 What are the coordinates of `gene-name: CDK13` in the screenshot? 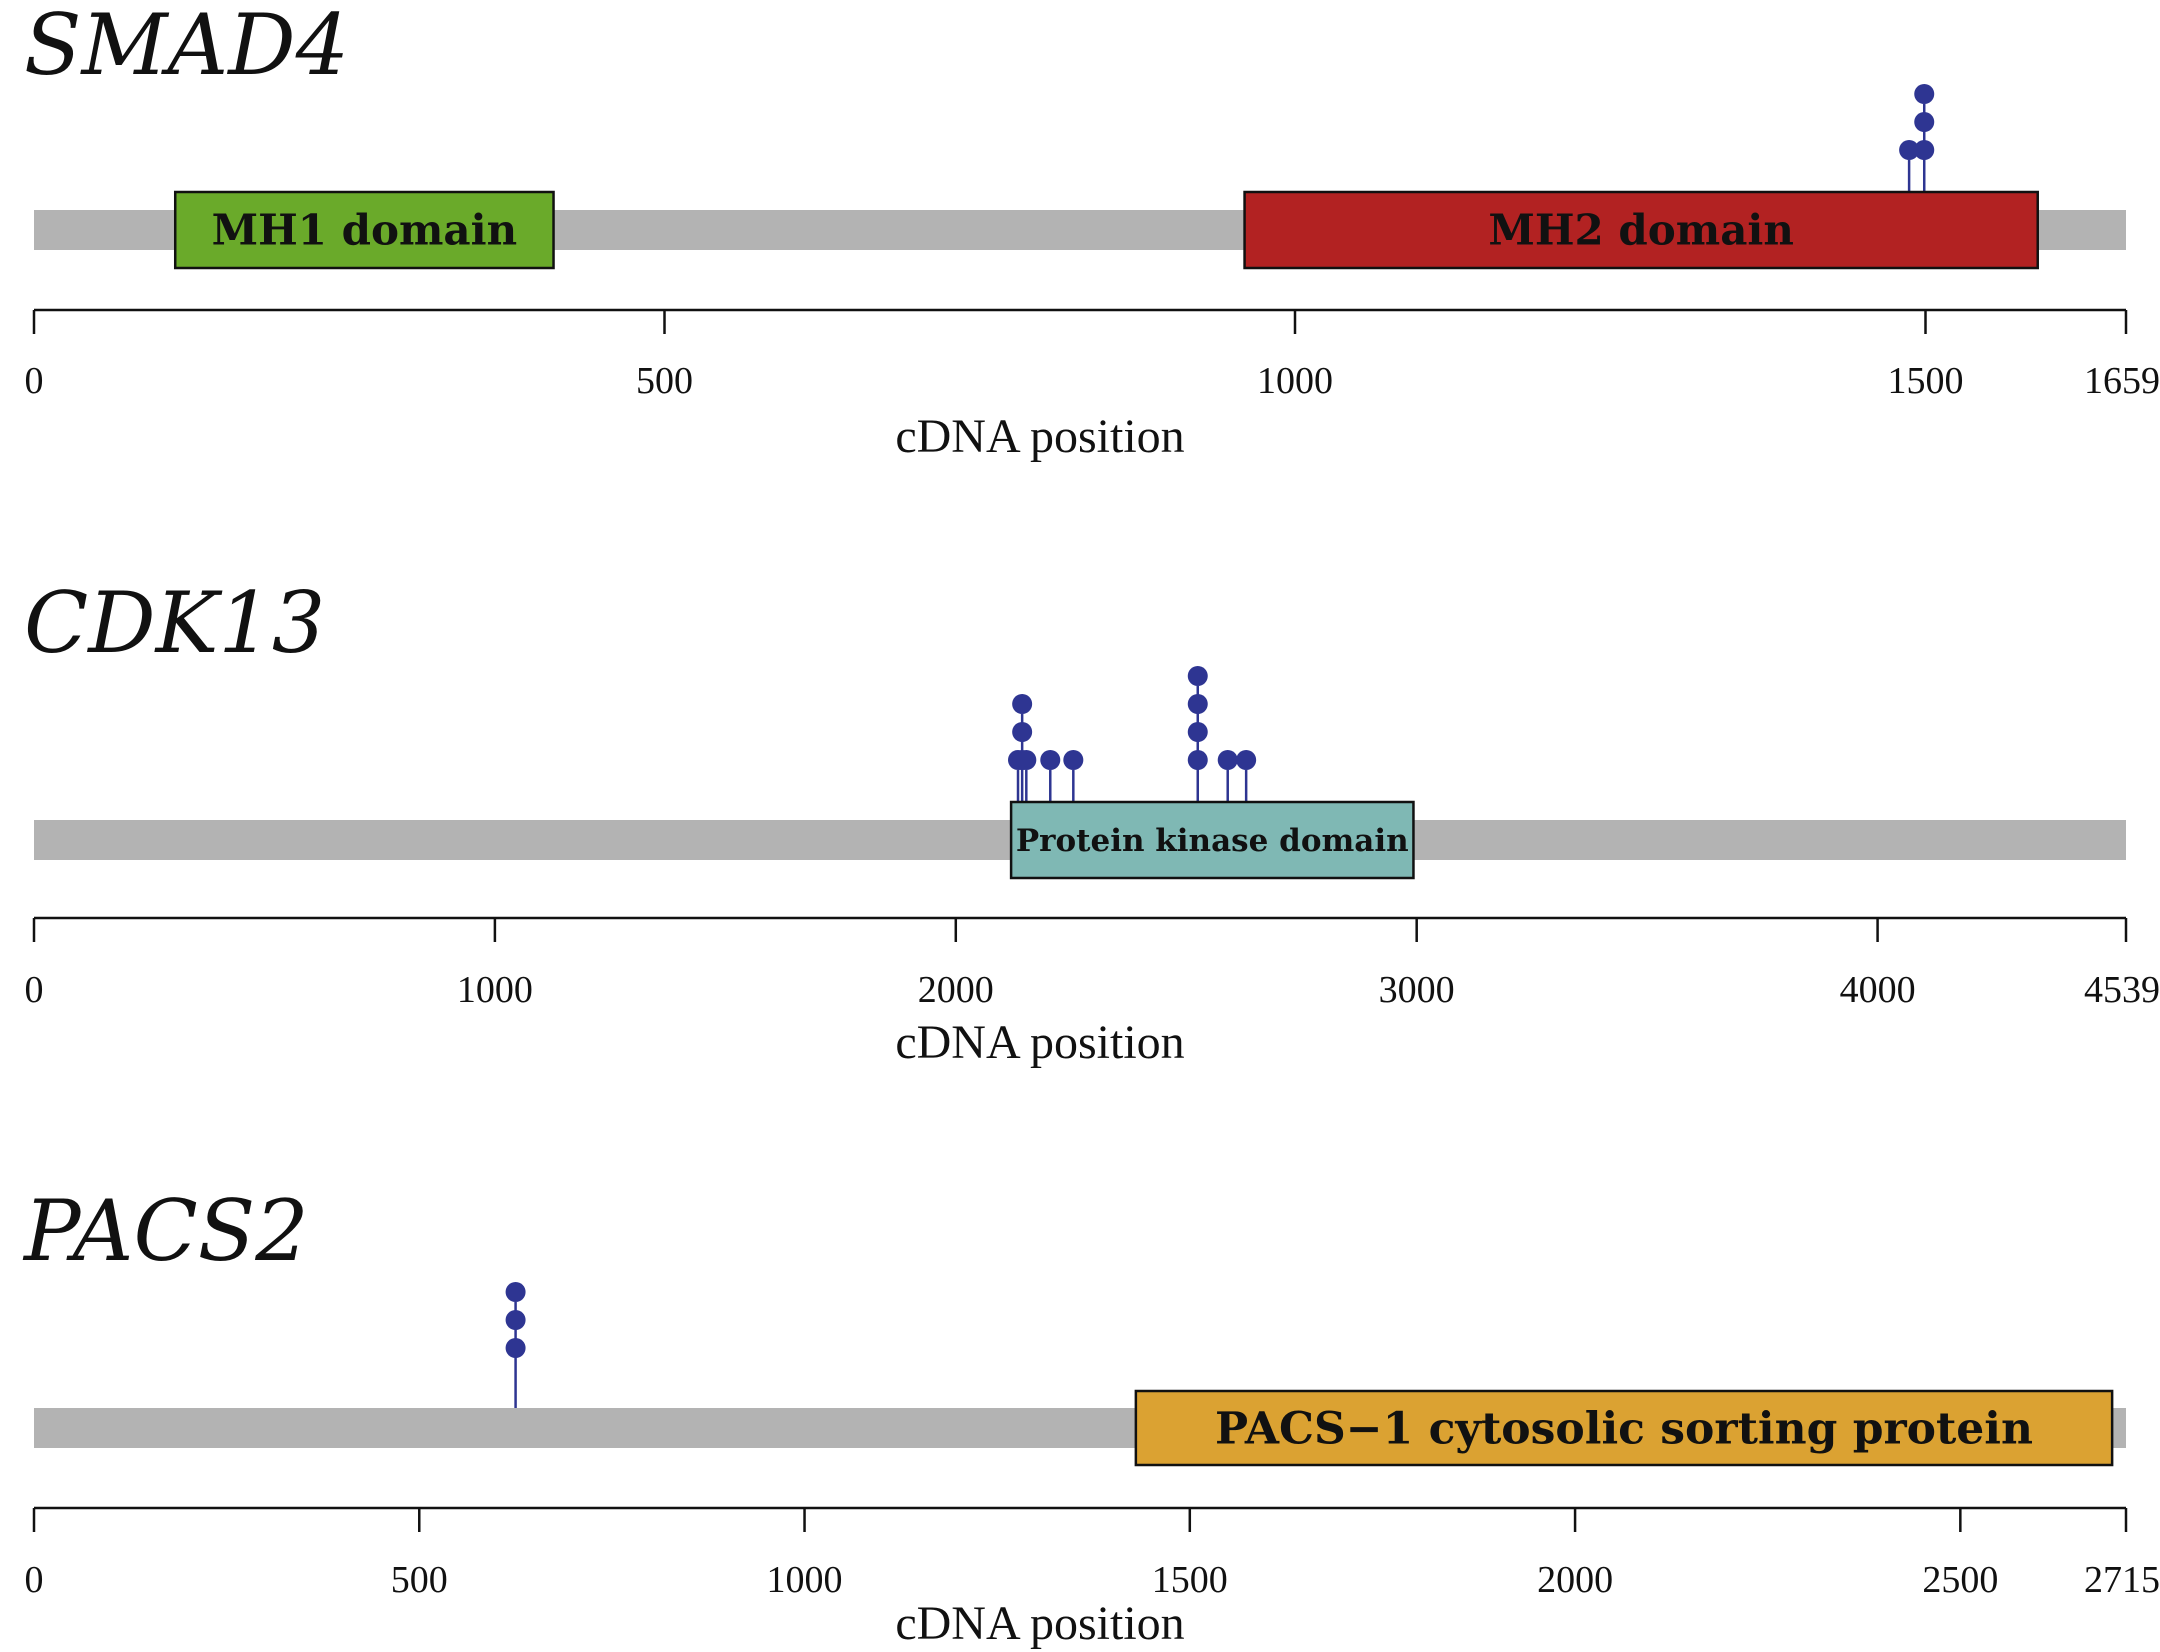 It's located at (174, 623).